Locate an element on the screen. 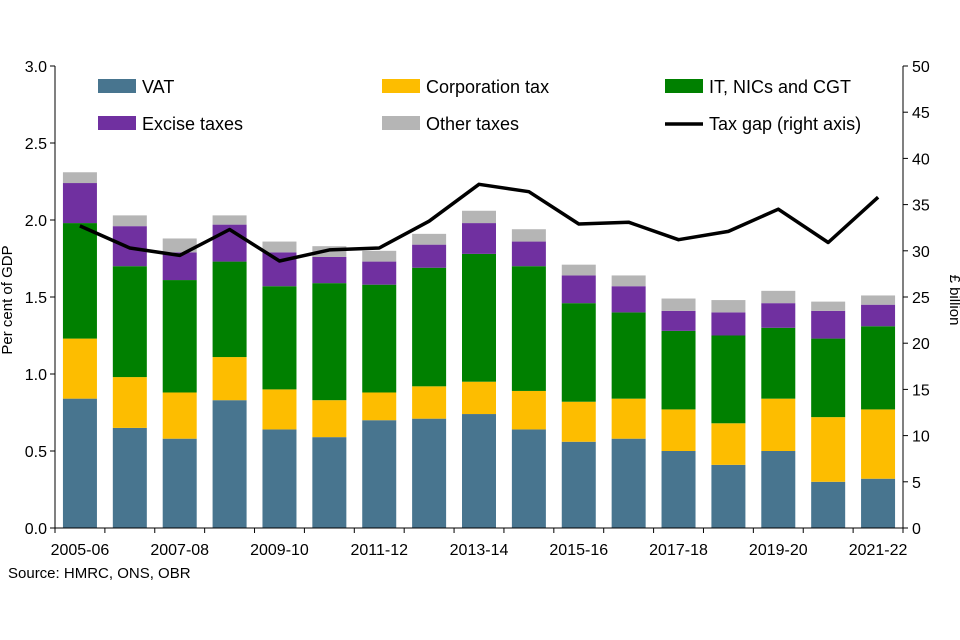 Image resolution: width=960 pixels, height=640 pixels. y2-tick-label: 50 is located at coordinates (921, 67).